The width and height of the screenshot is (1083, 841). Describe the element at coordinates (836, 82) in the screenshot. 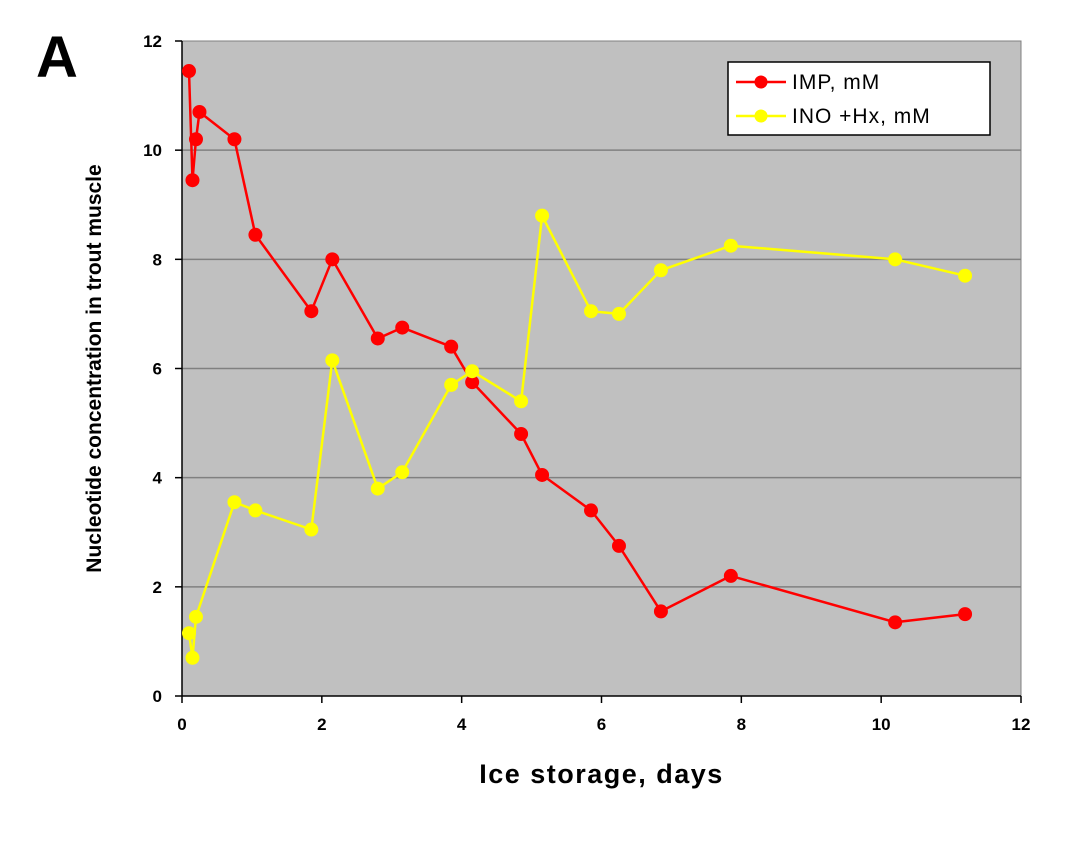

I see `legend-entry: IMP, mM` at that location.